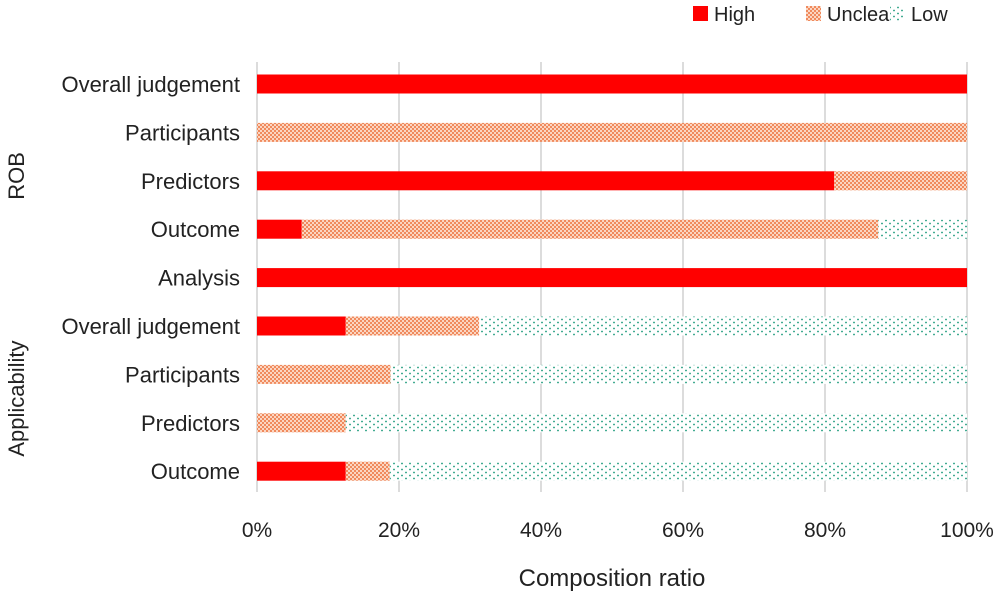  Describe the element at coordinates (929, 15) in the screenshot. I see `legend-label: Low` at that location.